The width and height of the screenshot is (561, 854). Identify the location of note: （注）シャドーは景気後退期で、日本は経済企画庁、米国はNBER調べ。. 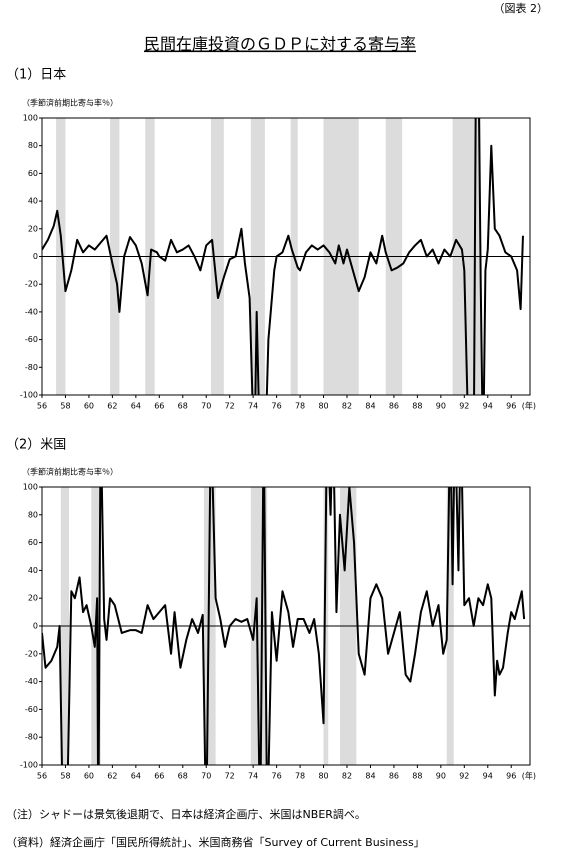
(186, 814).